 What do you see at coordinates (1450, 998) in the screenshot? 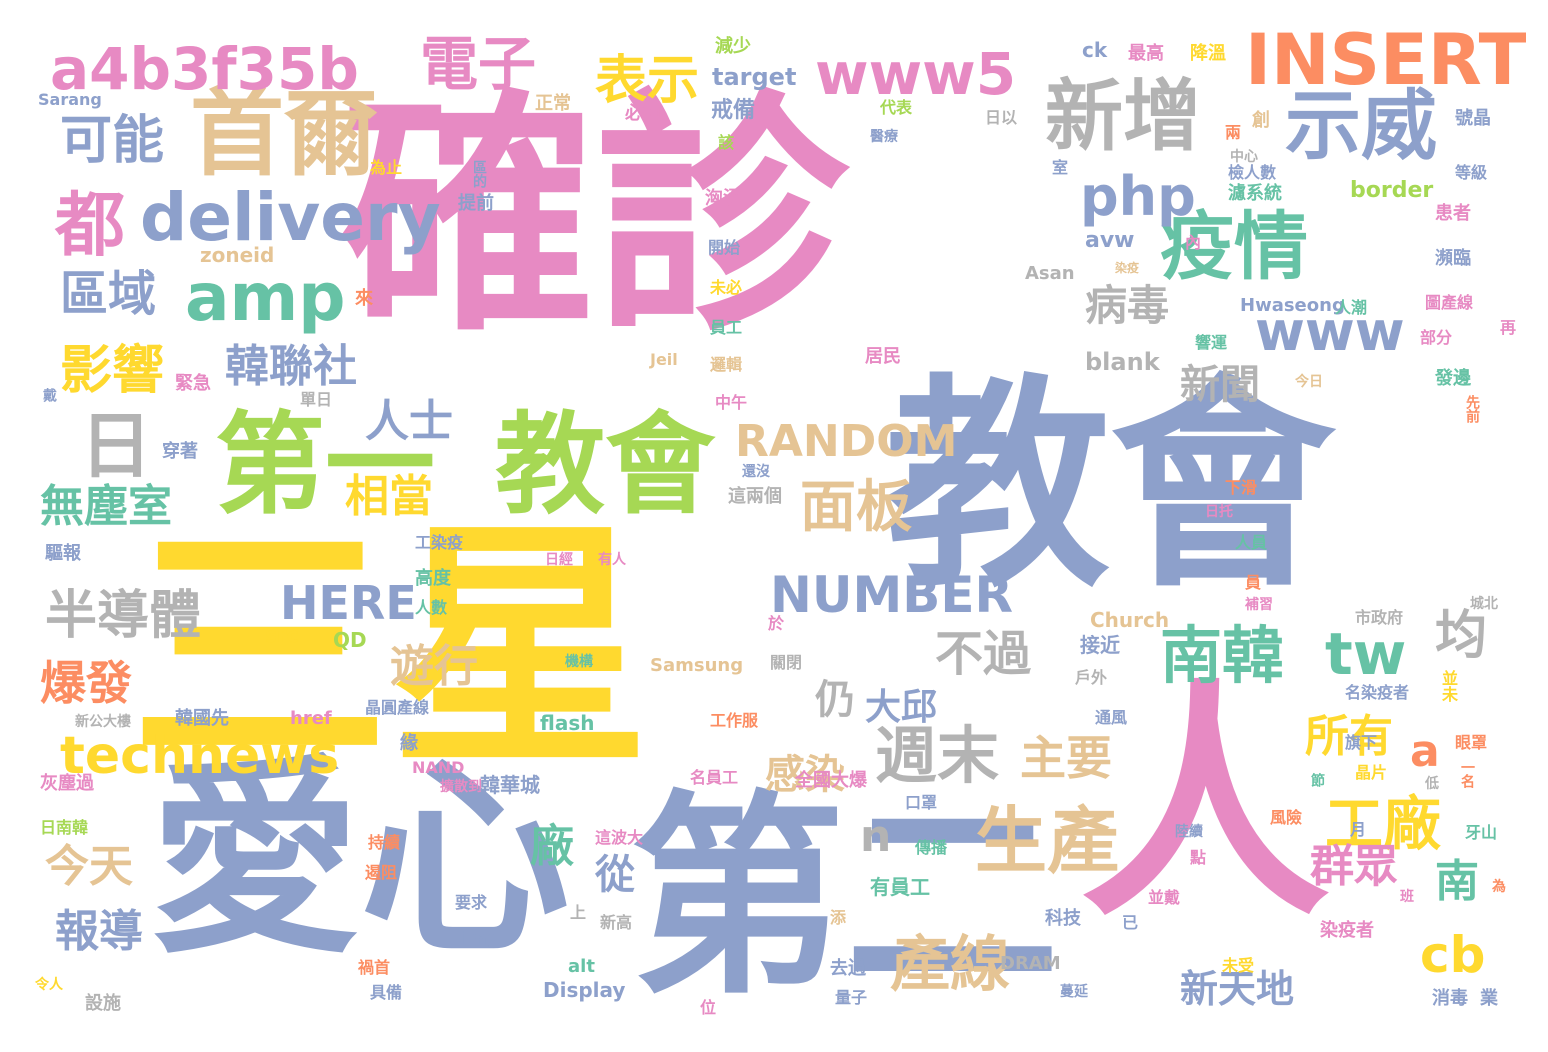
I see `cloud-word: 消毒` at bounding box center [1450, 998].